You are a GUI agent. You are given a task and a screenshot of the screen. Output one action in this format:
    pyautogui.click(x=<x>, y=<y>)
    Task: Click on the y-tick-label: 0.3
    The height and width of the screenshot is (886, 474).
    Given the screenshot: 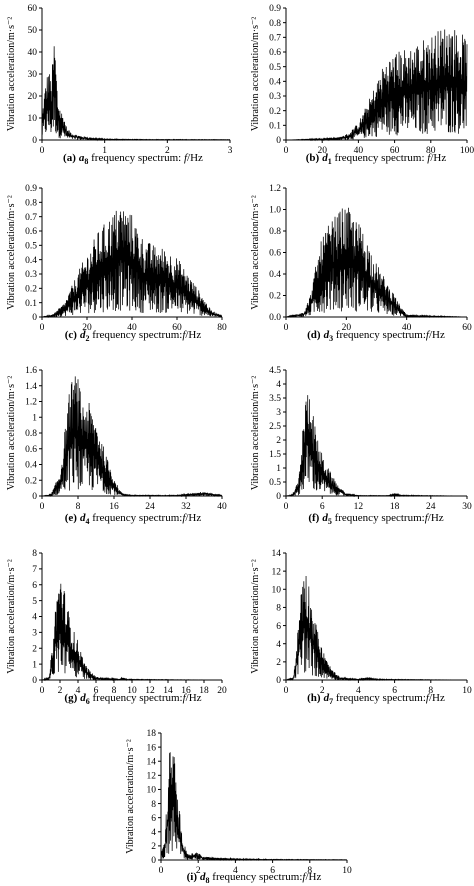 What is the action you would take?
    pyautogui.click(x=31, y=275)
    